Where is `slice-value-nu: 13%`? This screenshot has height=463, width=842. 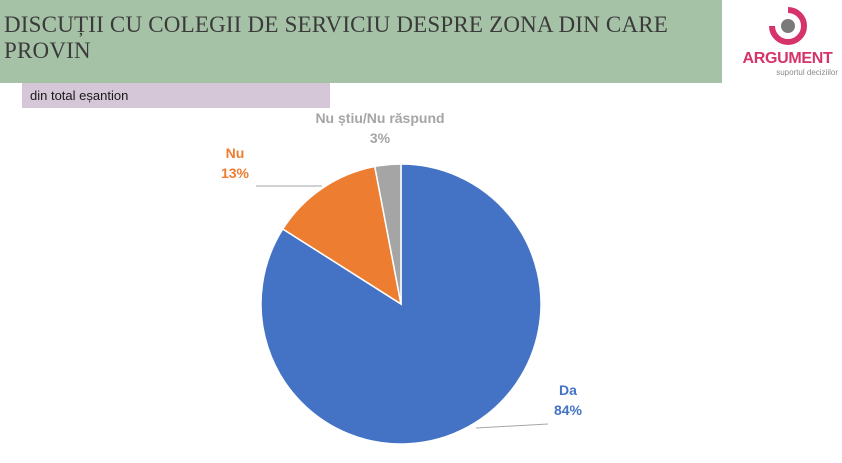 slice-value-nu: 13% is located at coordinates (235, 173).